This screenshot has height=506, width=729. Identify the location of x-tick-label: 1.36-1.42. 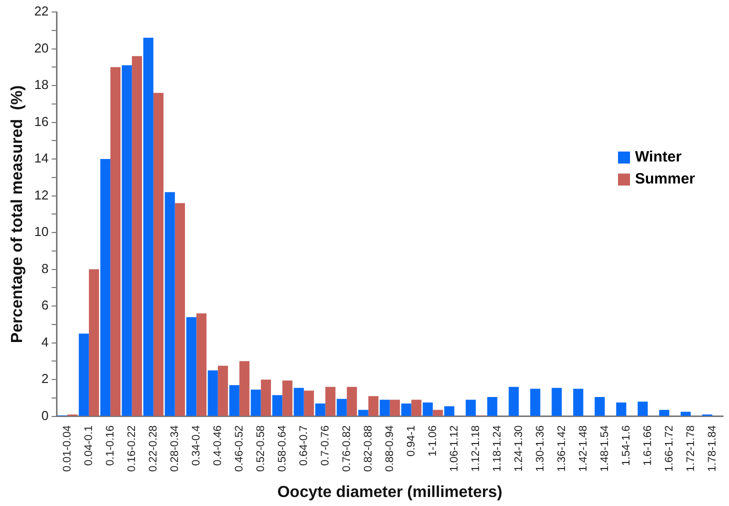
(562, 448).